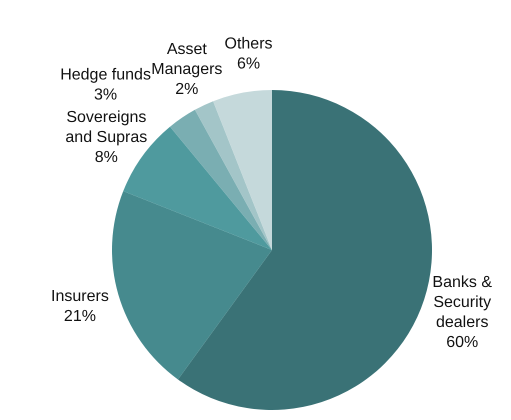 This screenshot has width=511, height=420. I want to click on slice-label: Asset Managers, so click(186, 59).